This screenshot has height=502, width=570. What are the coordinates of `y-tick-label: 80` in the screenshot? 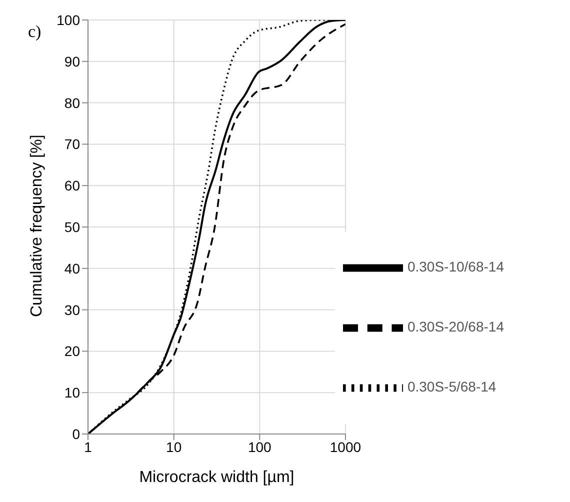 It's located at (72, 102).